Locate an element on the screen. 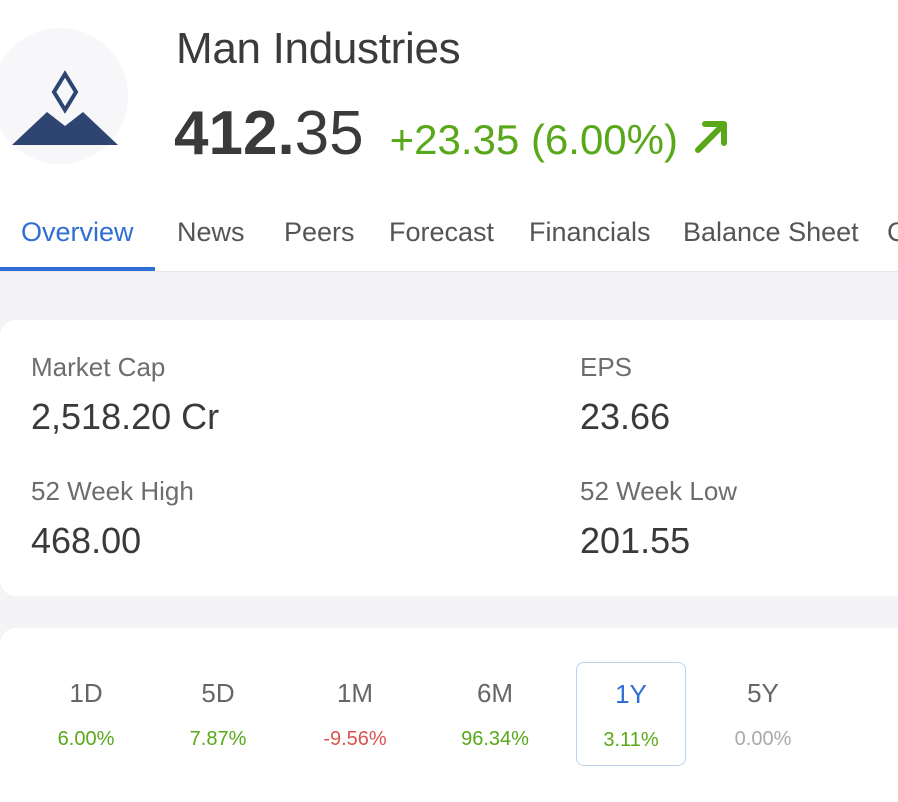 This screenshot has width=898, height=802. period-change: 0.00% is located at coordinates (763, 739).